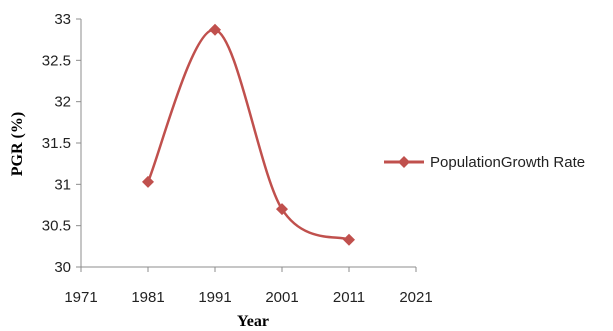 The image size is (613, 331). What do you see at coordinates (281, 297) in the screenshot?
I see `x-tick-label: 2001` at bounding box center [281, 297].